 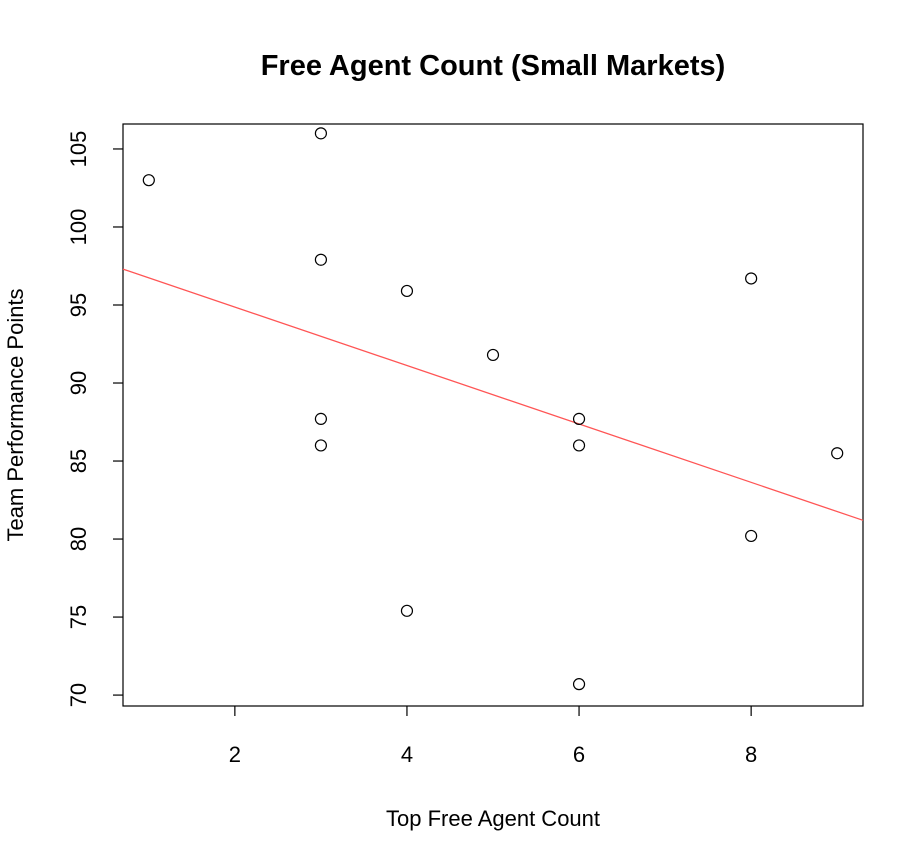 I want to click on y-tick-label: 80, so click(x=78, y=539).